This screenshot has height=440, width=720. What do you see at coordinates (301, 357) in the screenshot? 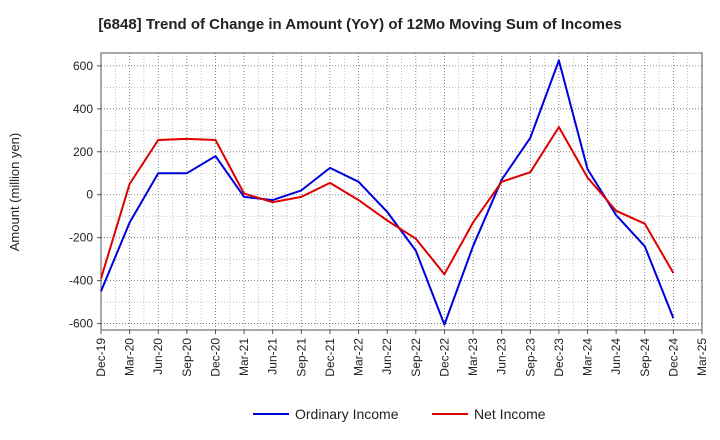
I see `x-tick-label: Sep-21` at bounding box center [301, 357].